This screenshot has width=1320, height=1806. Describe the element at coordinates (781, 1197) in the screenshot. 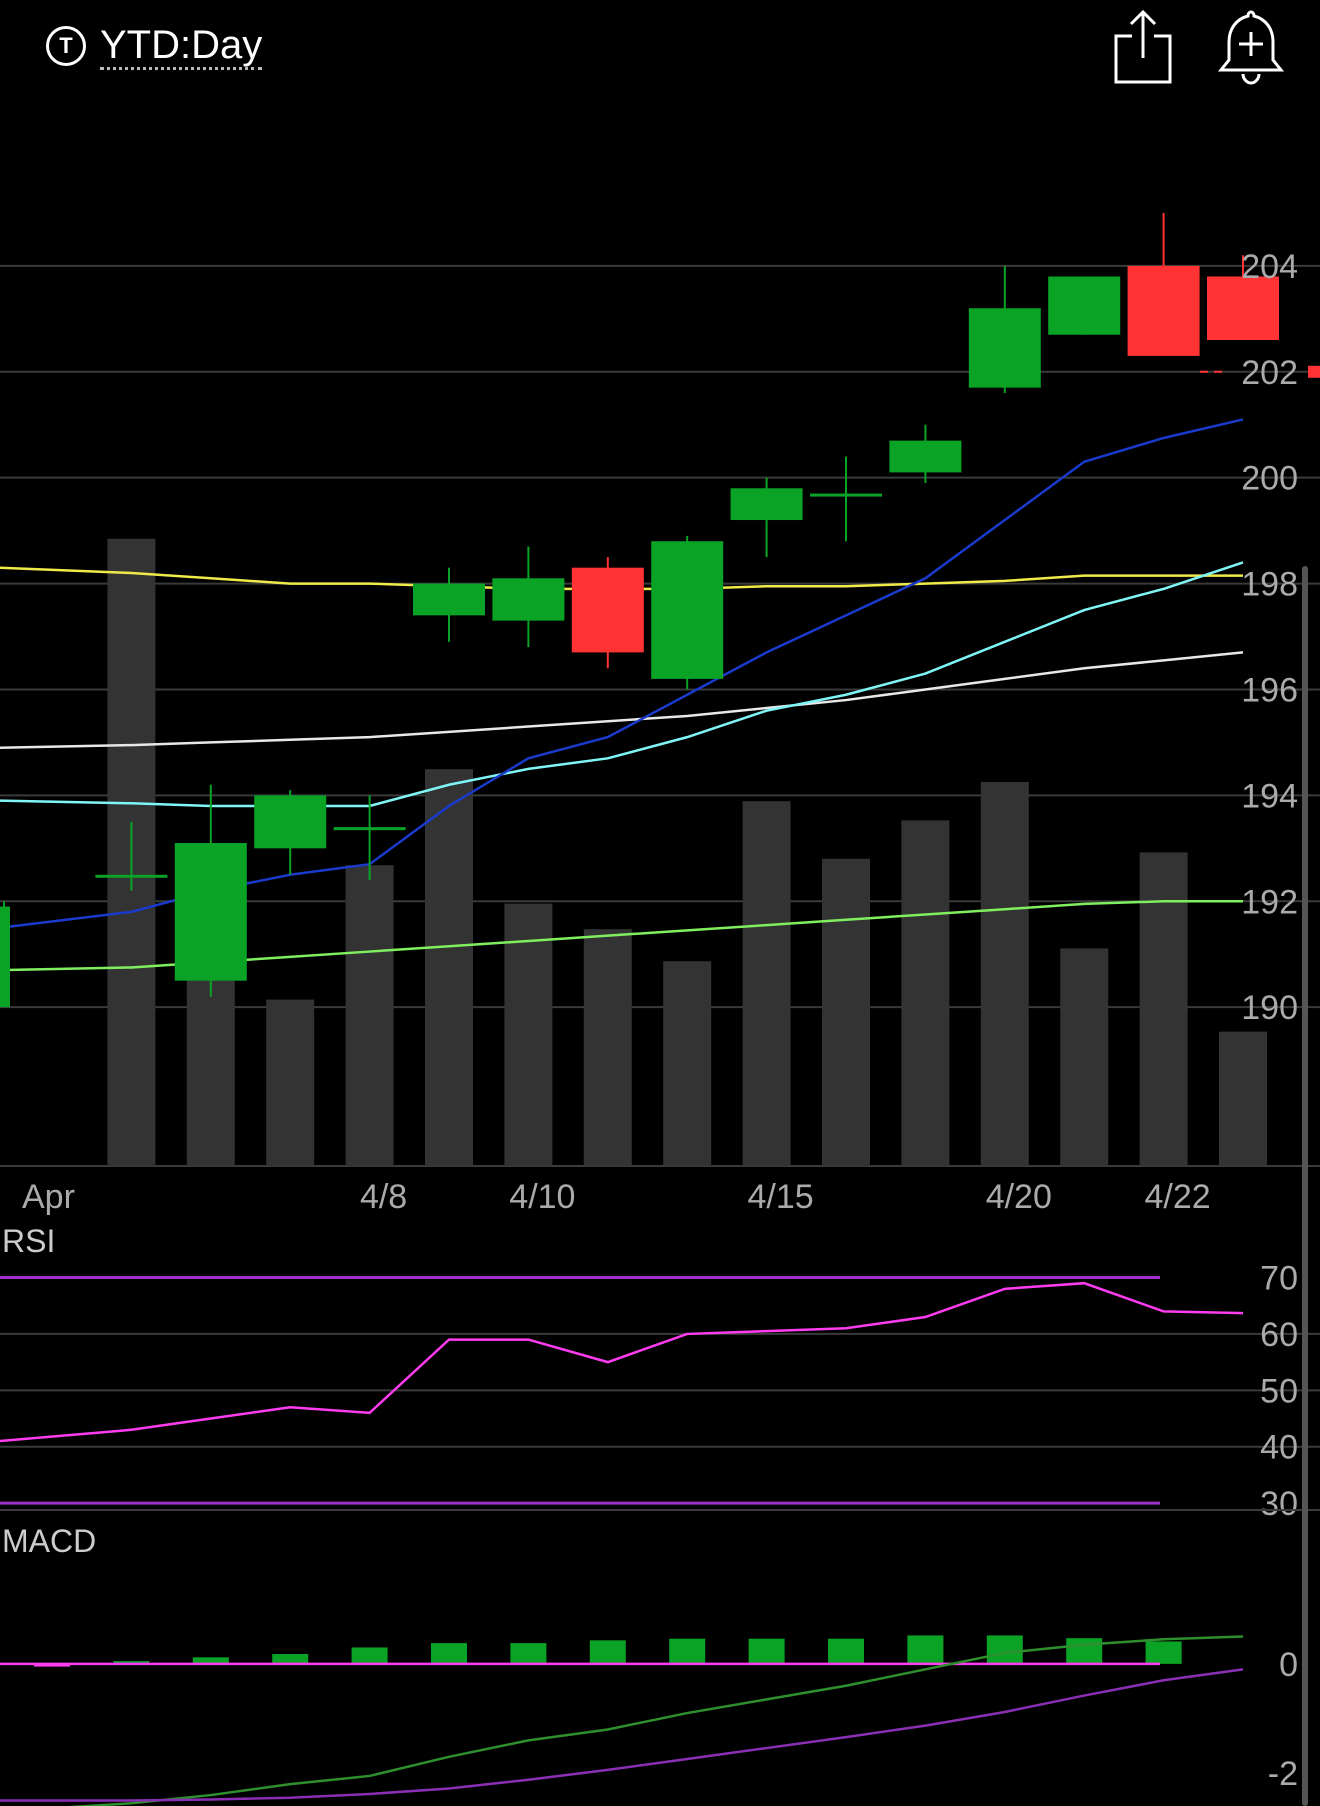

I see `date-tick-label: 4/15` at that location.